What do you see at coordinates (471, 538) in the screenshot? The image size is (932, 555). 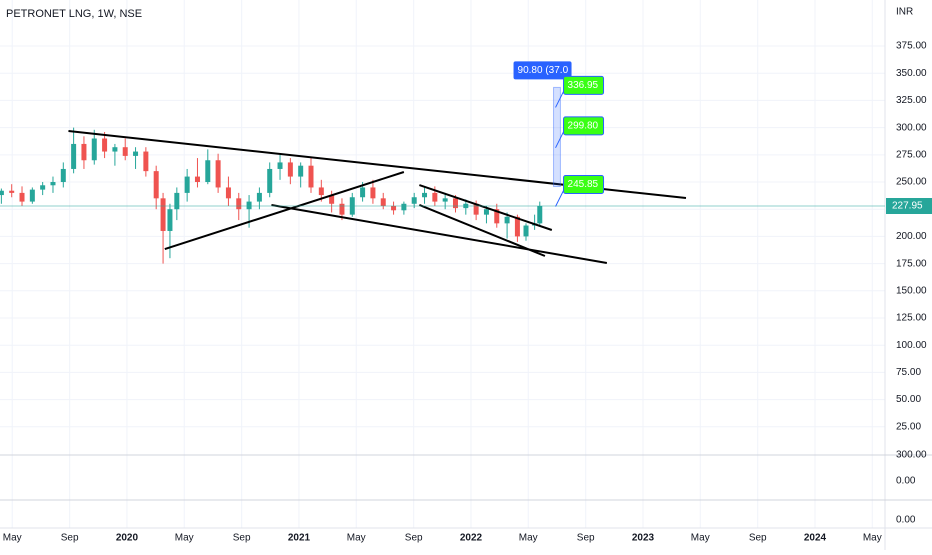 I see `x-tick-label: 2022` at bounding box center [471, 538].